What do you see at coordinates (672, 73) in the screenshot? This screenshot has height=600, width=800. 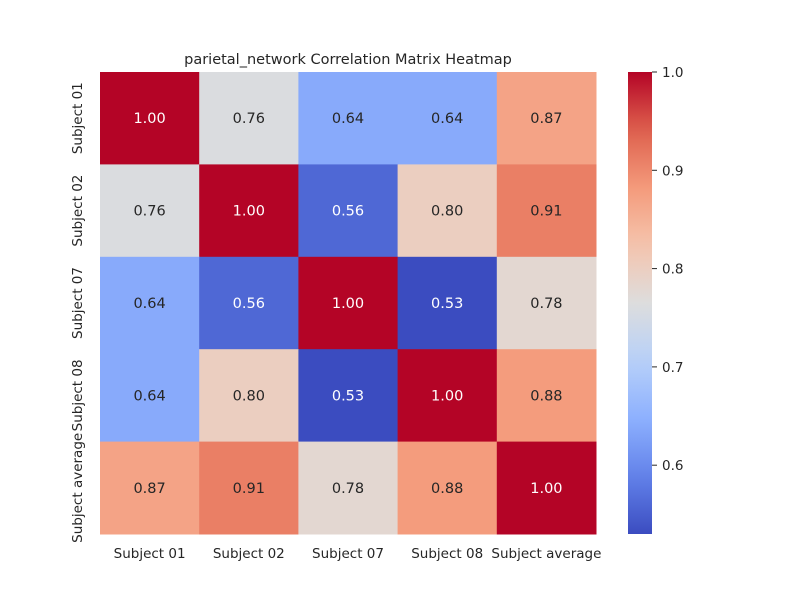 I see `colorbar-tick-label: 1.0` at bounding box center [672, 73].